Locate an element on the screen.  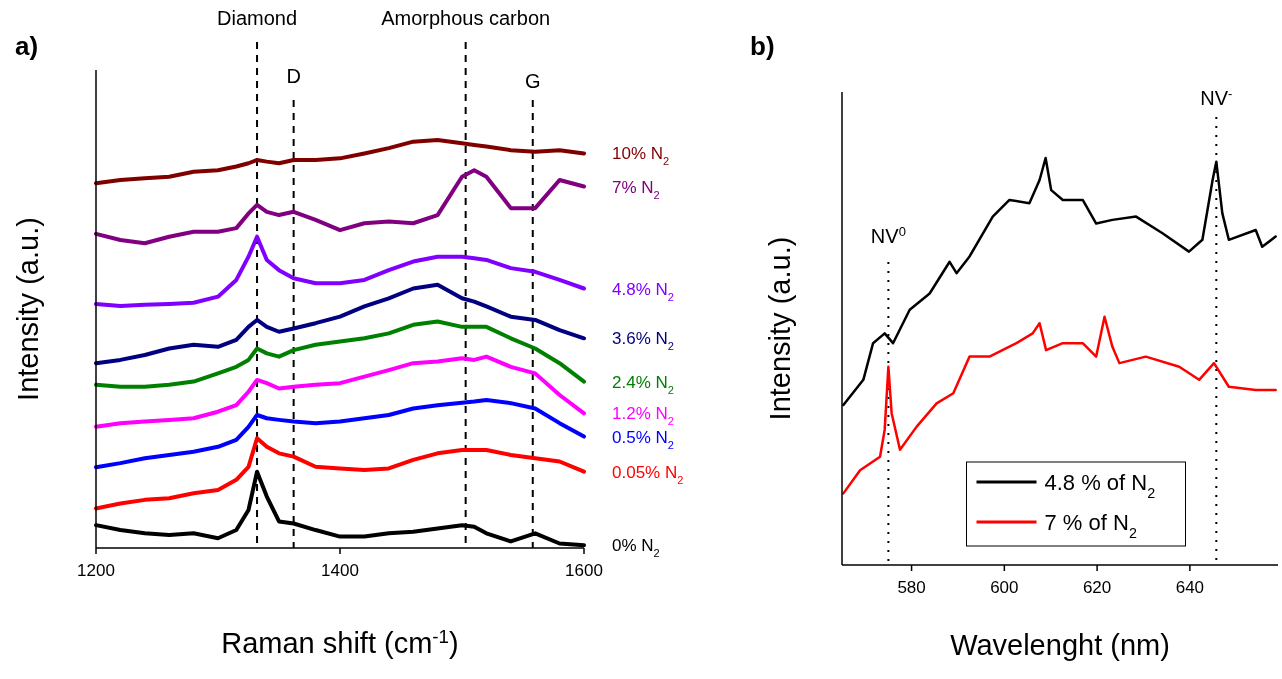
series-label: 3.6% N$_{2}$ is located at coordinates (643, 341).